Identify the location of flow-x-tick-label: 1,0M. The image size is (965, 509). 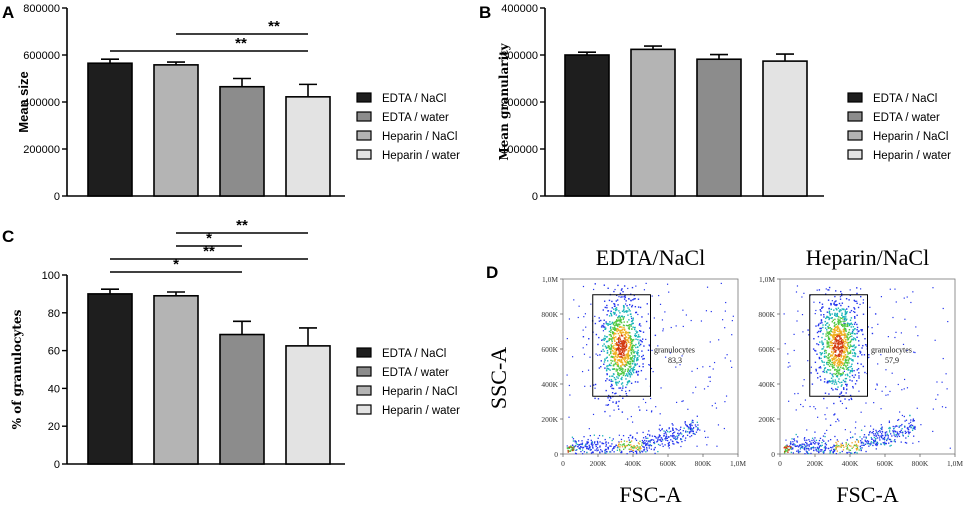
(955, 463).